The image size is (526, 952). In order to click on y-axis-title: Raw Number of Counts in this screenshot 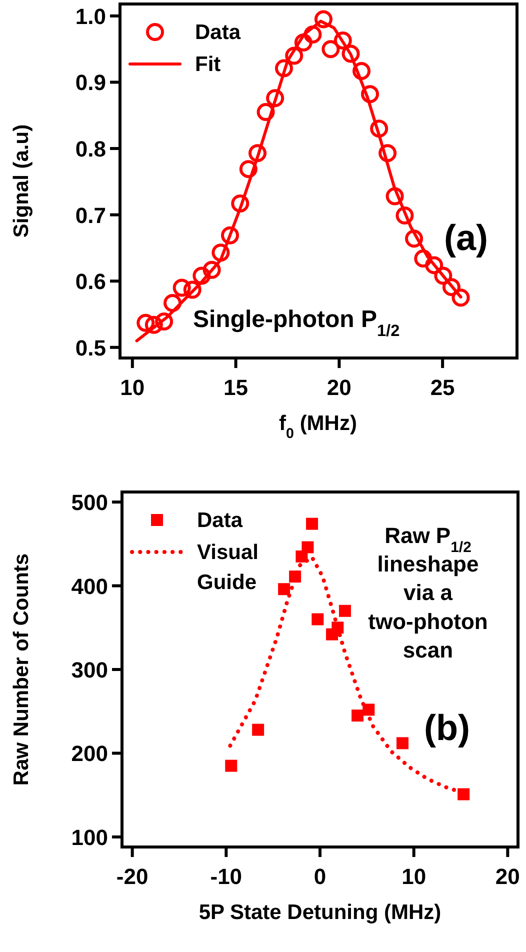, I will do `click(21, 669)`.